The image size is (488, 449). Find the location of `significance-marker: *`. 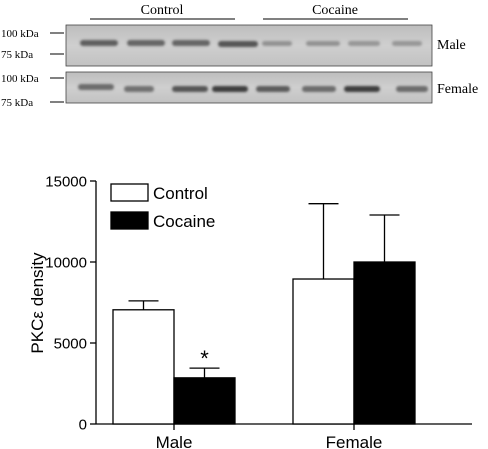

significance-marker: * is located at coordinates (204, 358).